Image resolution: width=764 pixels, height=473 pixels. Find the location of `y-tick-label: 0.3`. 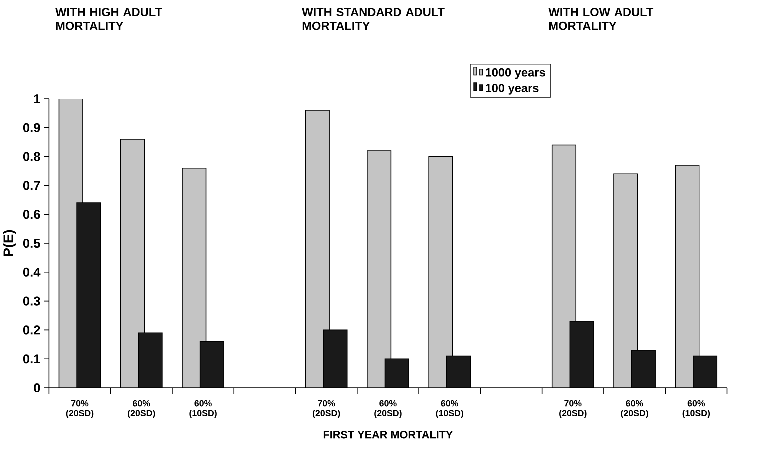

y-tick-label: 0.3 is located at coordinates (31, 301).